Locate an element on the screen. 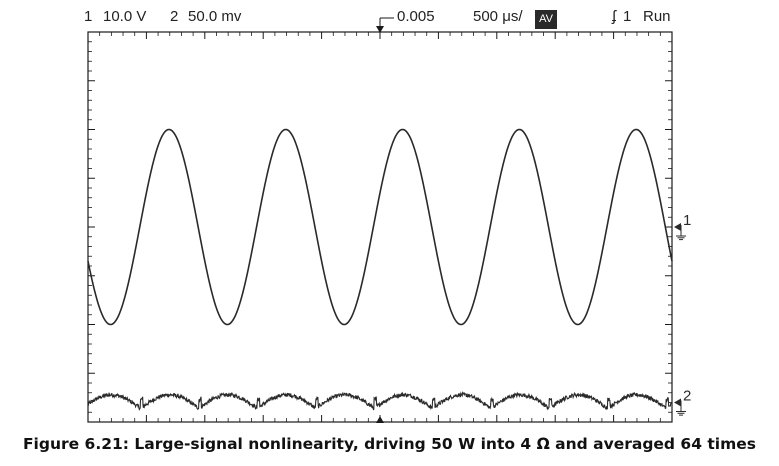 Image resolution: width=779 pixels, height=466 pixels. trigger-edge-icon: ʄ is located at coordinates (614, 16).